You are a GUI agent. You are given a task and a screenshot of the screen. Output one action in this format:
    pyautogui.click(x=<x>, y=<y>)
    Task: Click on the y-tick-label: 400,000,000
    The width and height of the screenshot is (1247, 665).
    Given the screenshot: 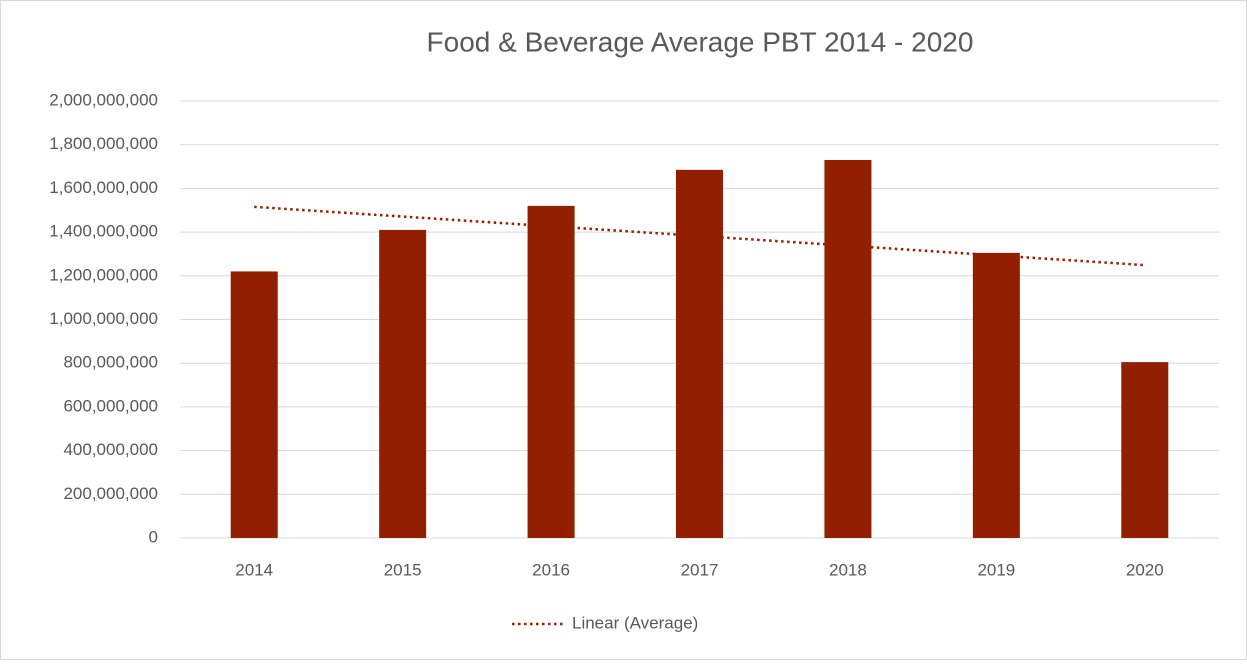 What is the action you would take?
    pyautogui.click(x=110, y=449)
    